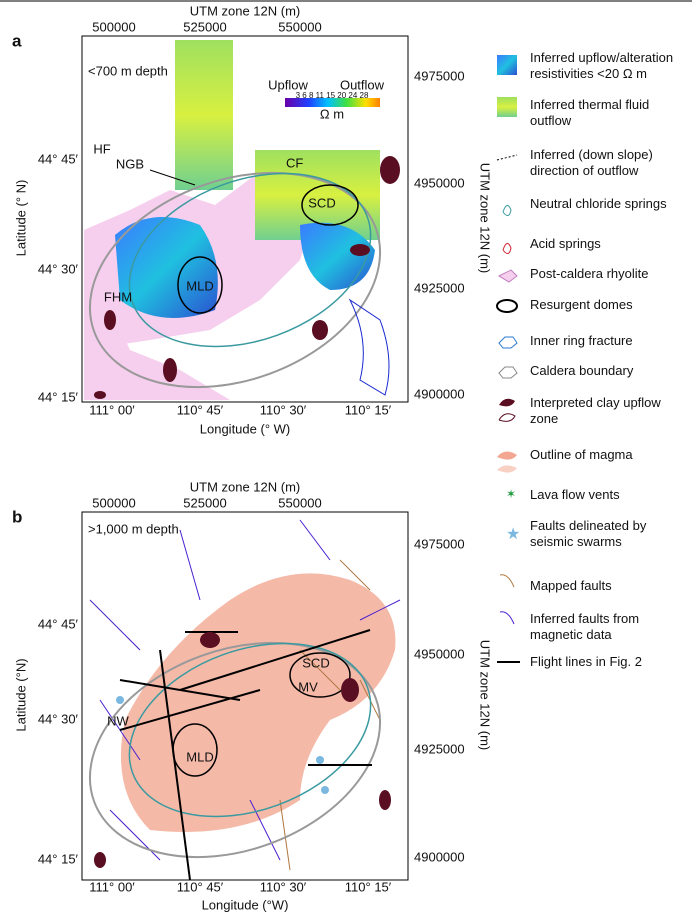  I want to click on legend-entry: Faults delineated by seismic swarms, so click(588, 533).